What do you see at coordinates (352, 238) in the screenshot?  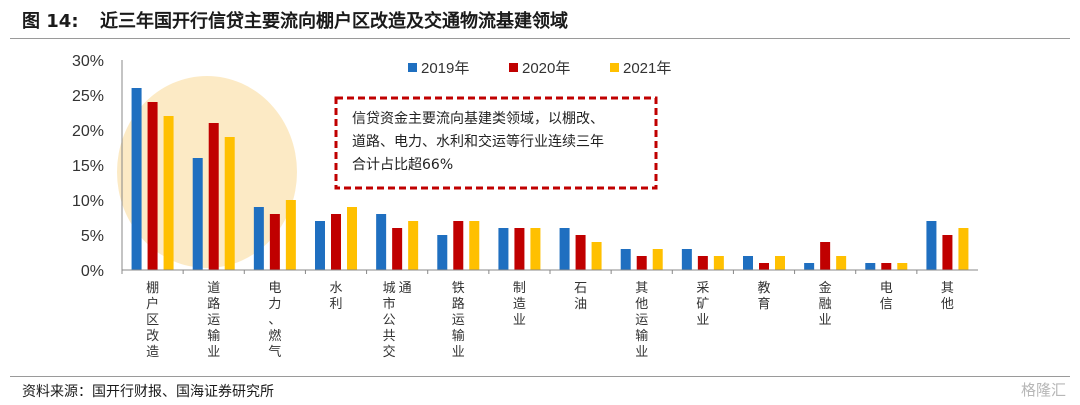 I see `bar-2021年-水利` at bounding box center [352, 238].